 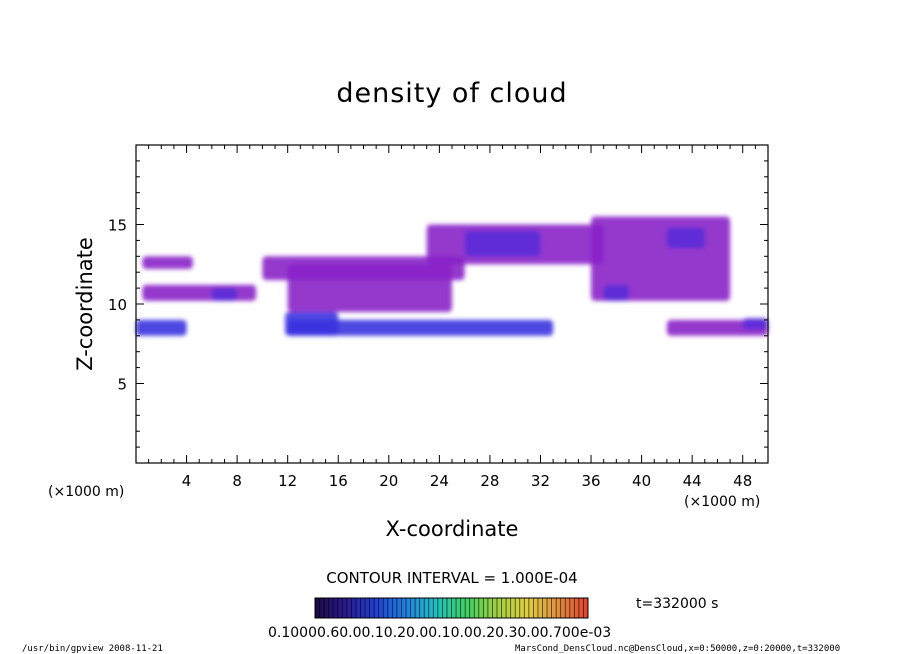 I want to click on x-tick-label: 36, so click(x=590, y=481).